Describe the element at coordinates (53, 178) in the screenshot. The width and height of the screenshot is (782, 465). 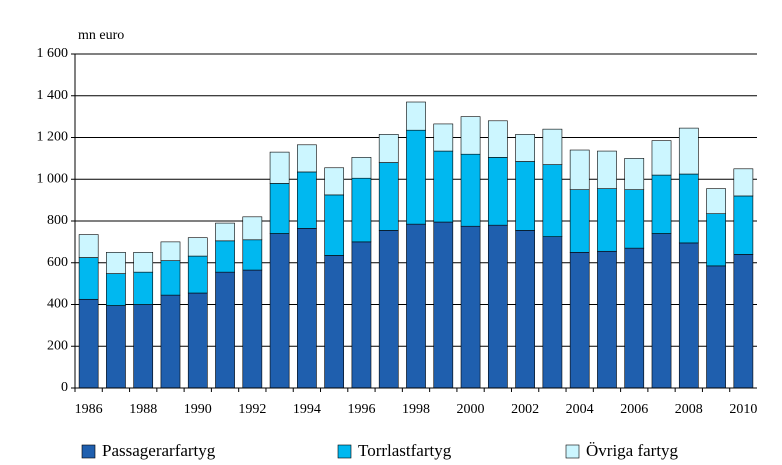
I see `y-tick-label: 1 000` at that location.